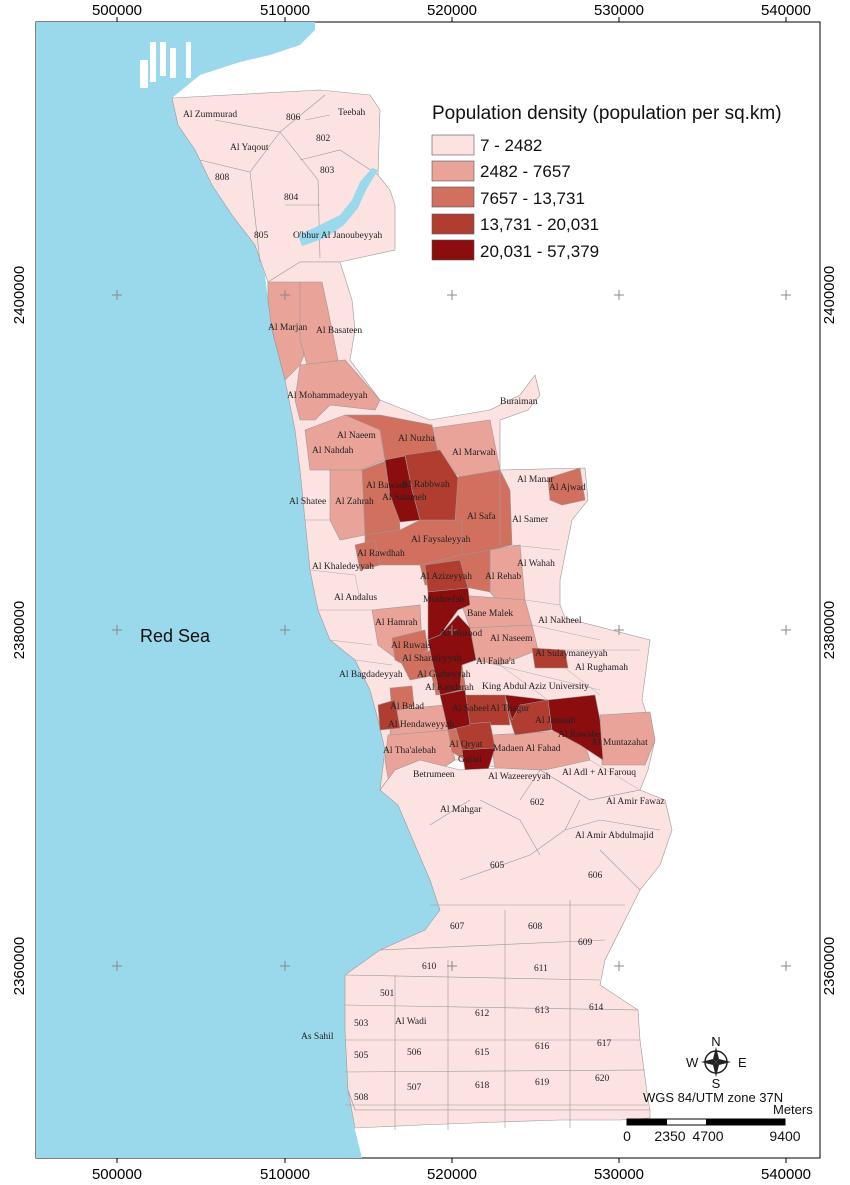 The image size is (850, 1185). Describe the element at coordinates (555, 721) in the screenshot. I see `neighborhood-label: Al Jamaah` at that location.